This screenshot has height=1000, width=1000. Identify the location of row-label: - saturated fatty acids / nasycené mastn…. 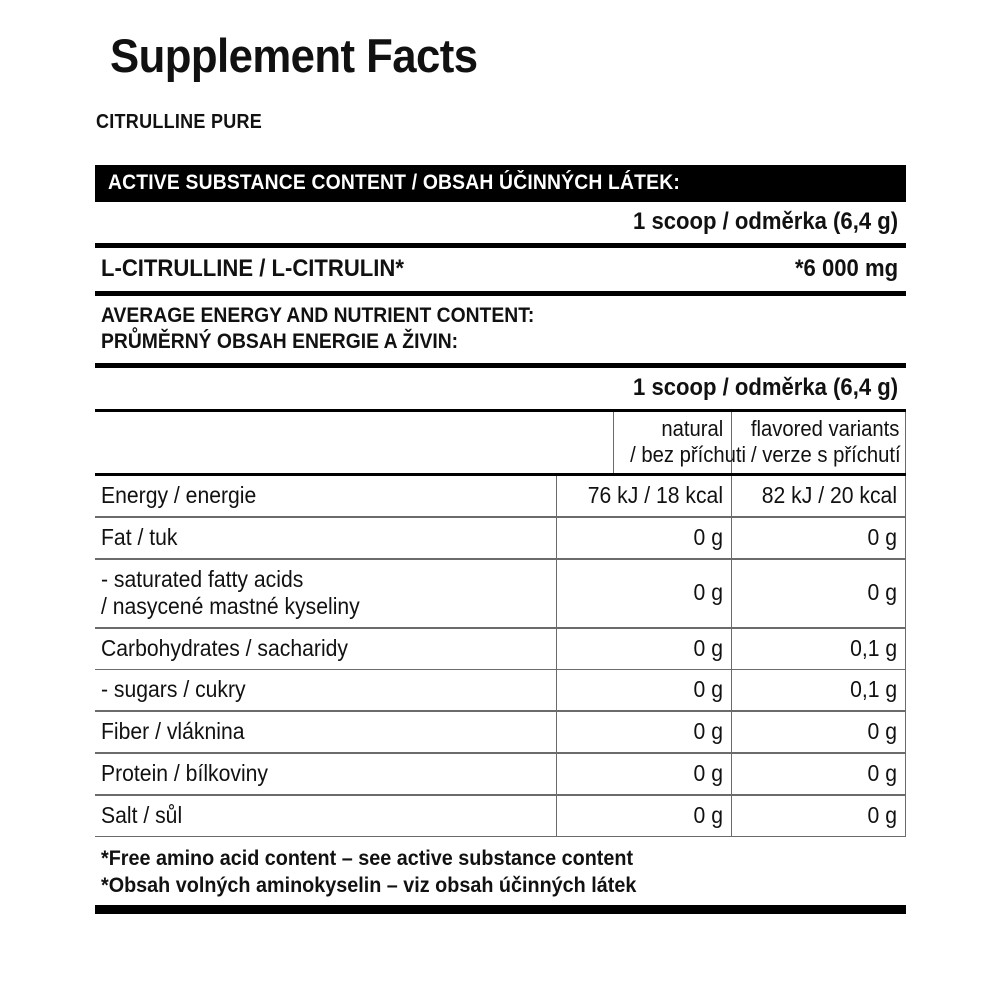
(230, 592).